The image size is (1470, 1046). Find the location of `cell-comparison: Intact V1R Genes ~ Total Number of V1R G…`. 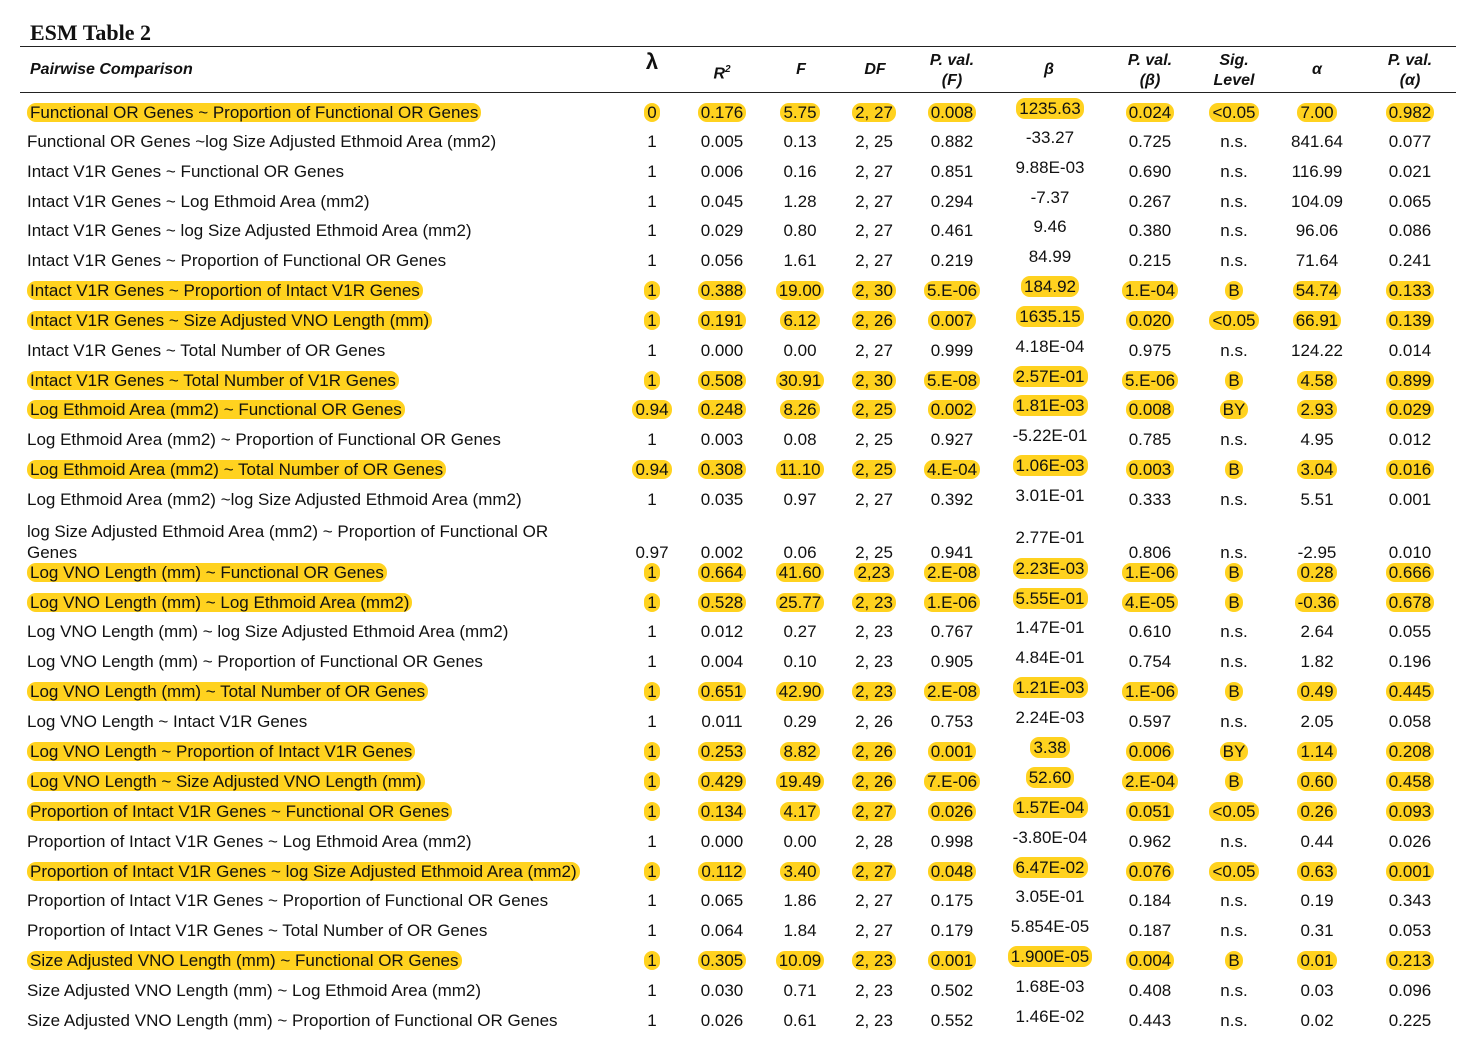

cell-comparison: Intact V1R Genes ~ Total Number of V1R G… is located at coordinates (213, 380).